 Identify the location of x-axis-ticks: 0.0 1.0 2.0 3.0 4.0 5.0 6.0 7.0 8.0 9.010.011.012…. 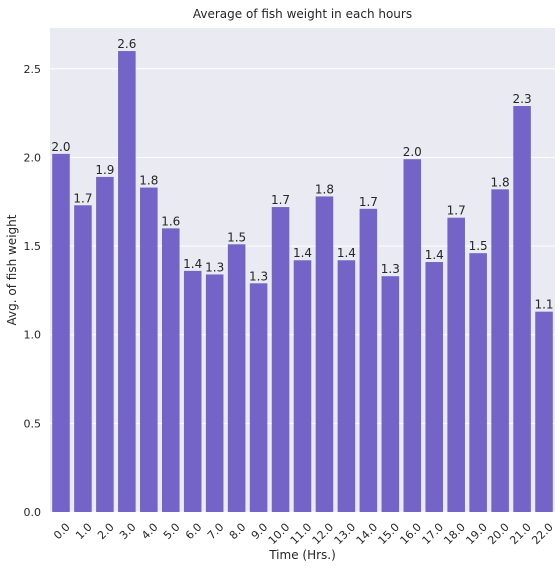
(303, 534).